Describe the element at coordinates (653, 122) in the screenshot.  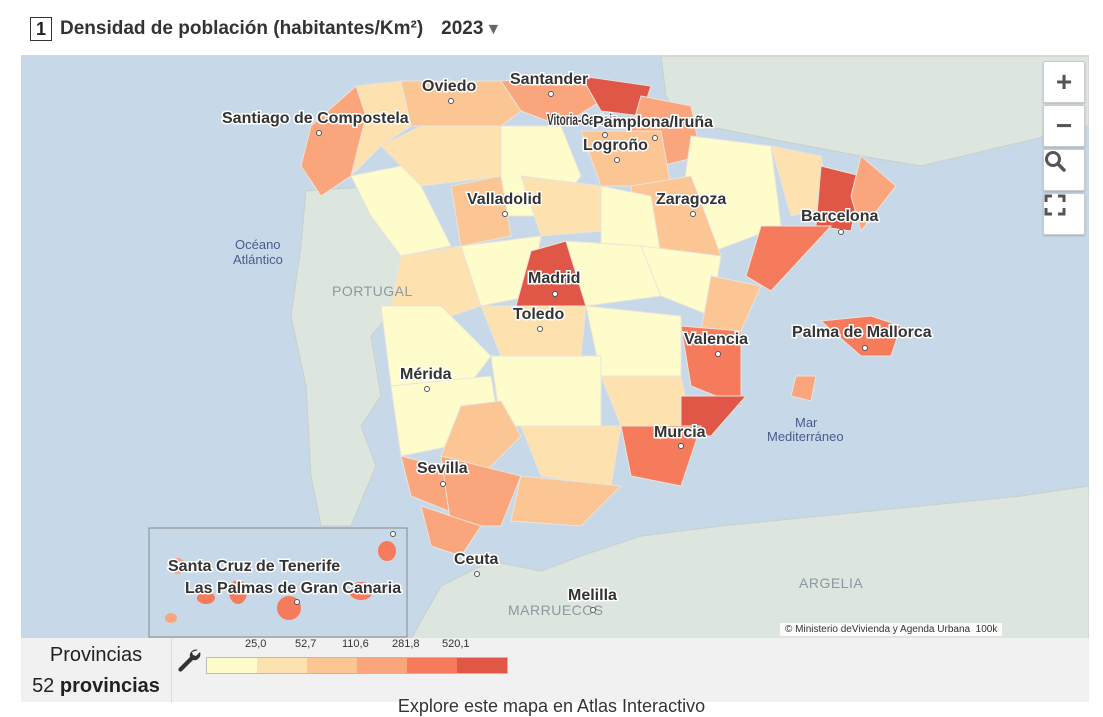
I see `city-label: Pamplona/Iruña` at that location.